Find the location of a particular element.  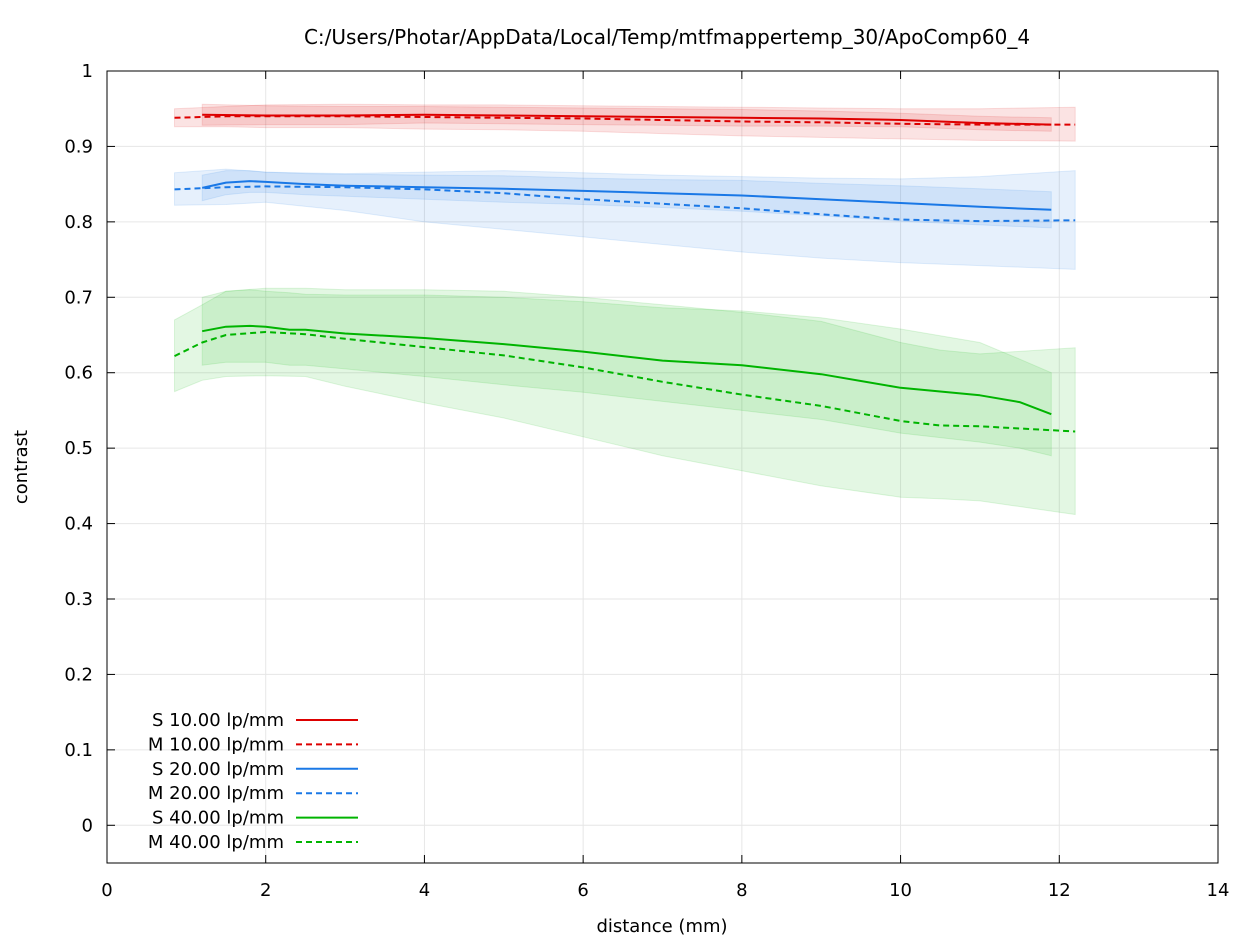

x-tick-label: 4 is located at coordinates (424, 890).